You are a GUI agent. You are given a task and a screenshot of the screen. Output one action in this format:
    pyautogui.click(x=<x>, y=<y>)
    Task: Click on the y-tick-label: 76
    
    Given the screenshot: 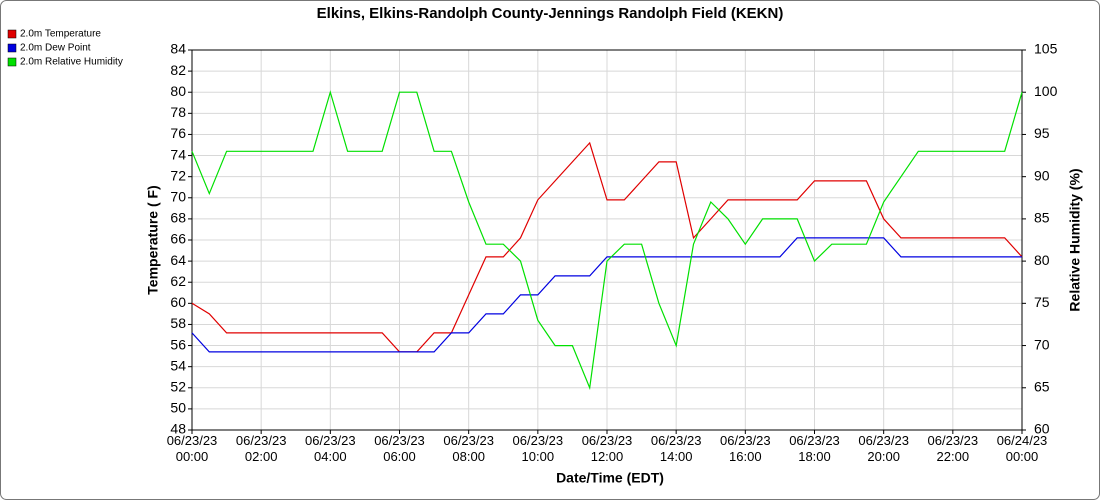 What is the action you would take?
    pyautogui.click(x=178, y=133)
    